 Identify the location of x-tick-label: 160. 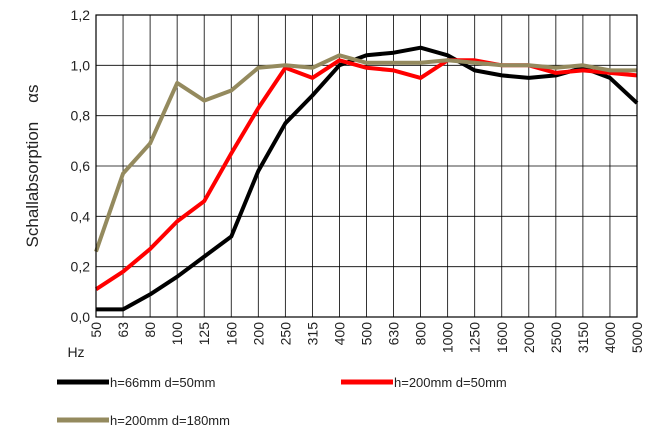
(231, 334).